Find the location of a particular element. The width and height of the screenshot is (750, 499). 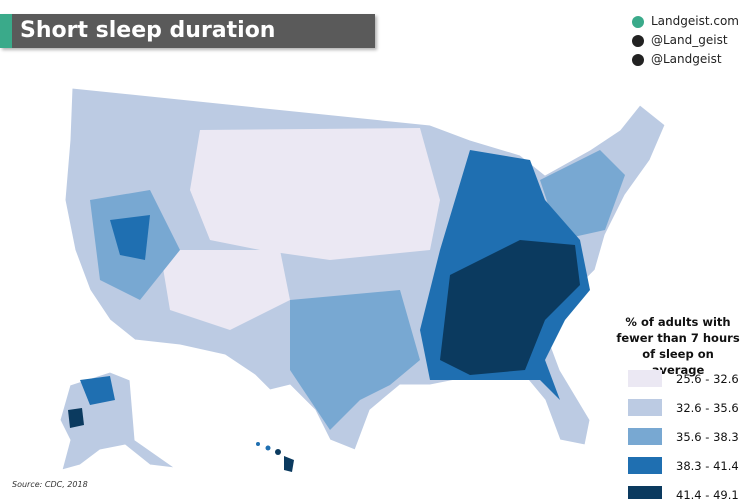

legend-item: 32.6 - 35.6 is located at coordinates (683, 407).